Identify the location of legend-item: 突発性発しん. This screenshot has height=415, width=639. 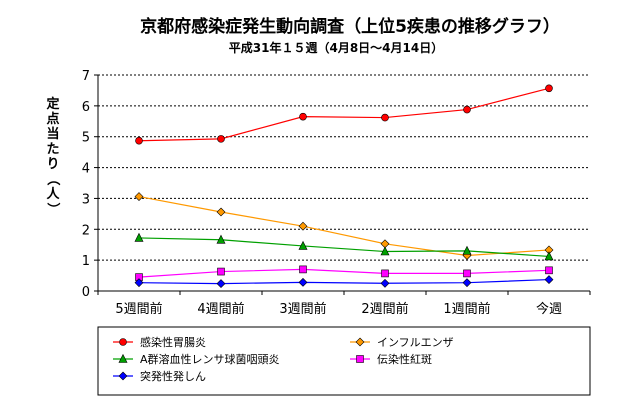
(159, 376).